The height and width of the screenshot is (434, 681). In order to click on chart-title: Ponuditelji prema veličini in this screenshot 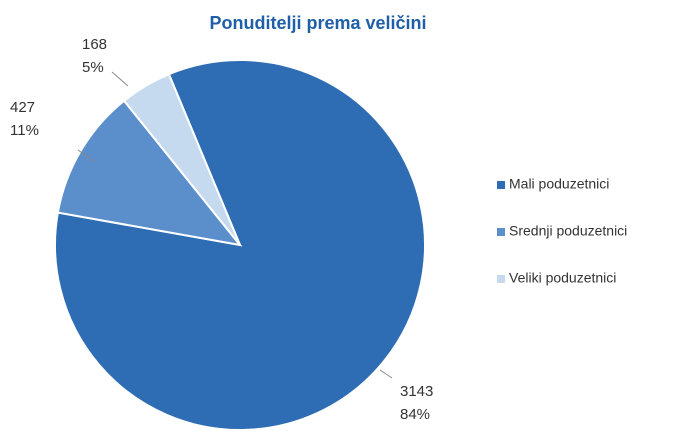, I will do `click(317, 23)`.